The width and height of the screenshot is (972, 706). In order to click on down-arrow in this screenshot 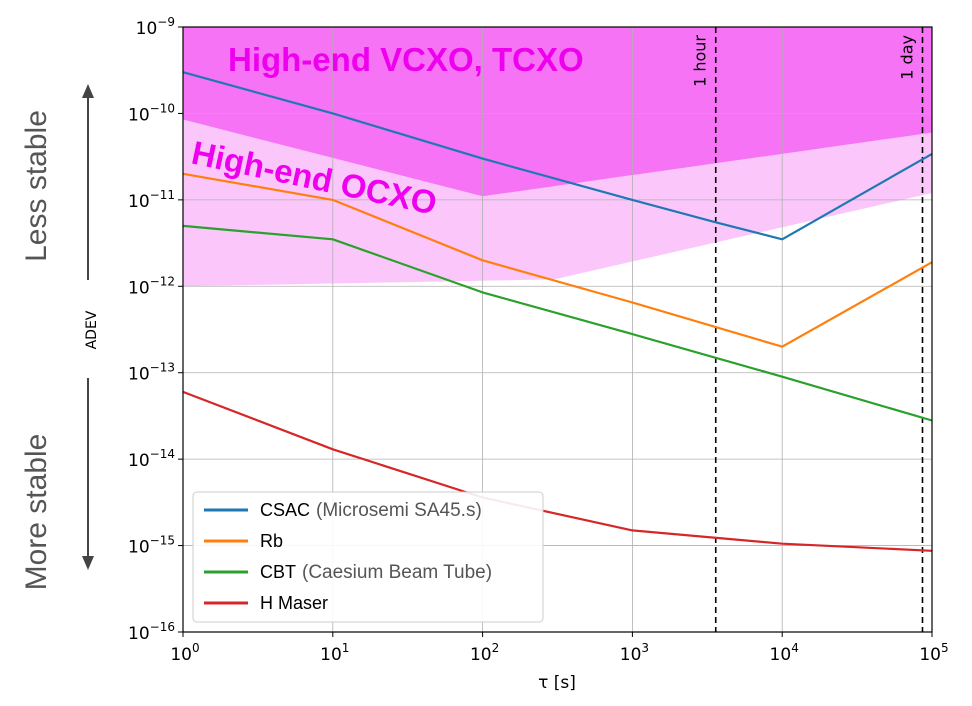, I will do `click(88, 474)`.